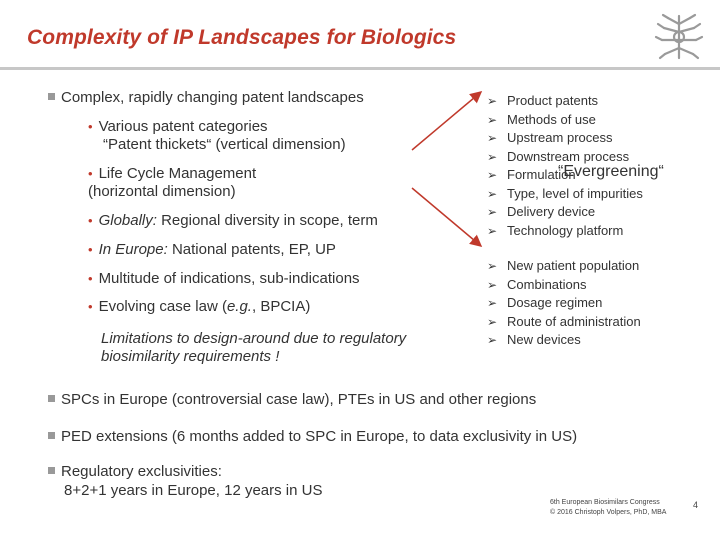 The image size is (720, 540). What do you see at coordinates (608, 512) in the screenshot?
I see `footer-copyright: © 2016 Christoph Volpers, PhD, MBA` at bounding box center [608, 512].